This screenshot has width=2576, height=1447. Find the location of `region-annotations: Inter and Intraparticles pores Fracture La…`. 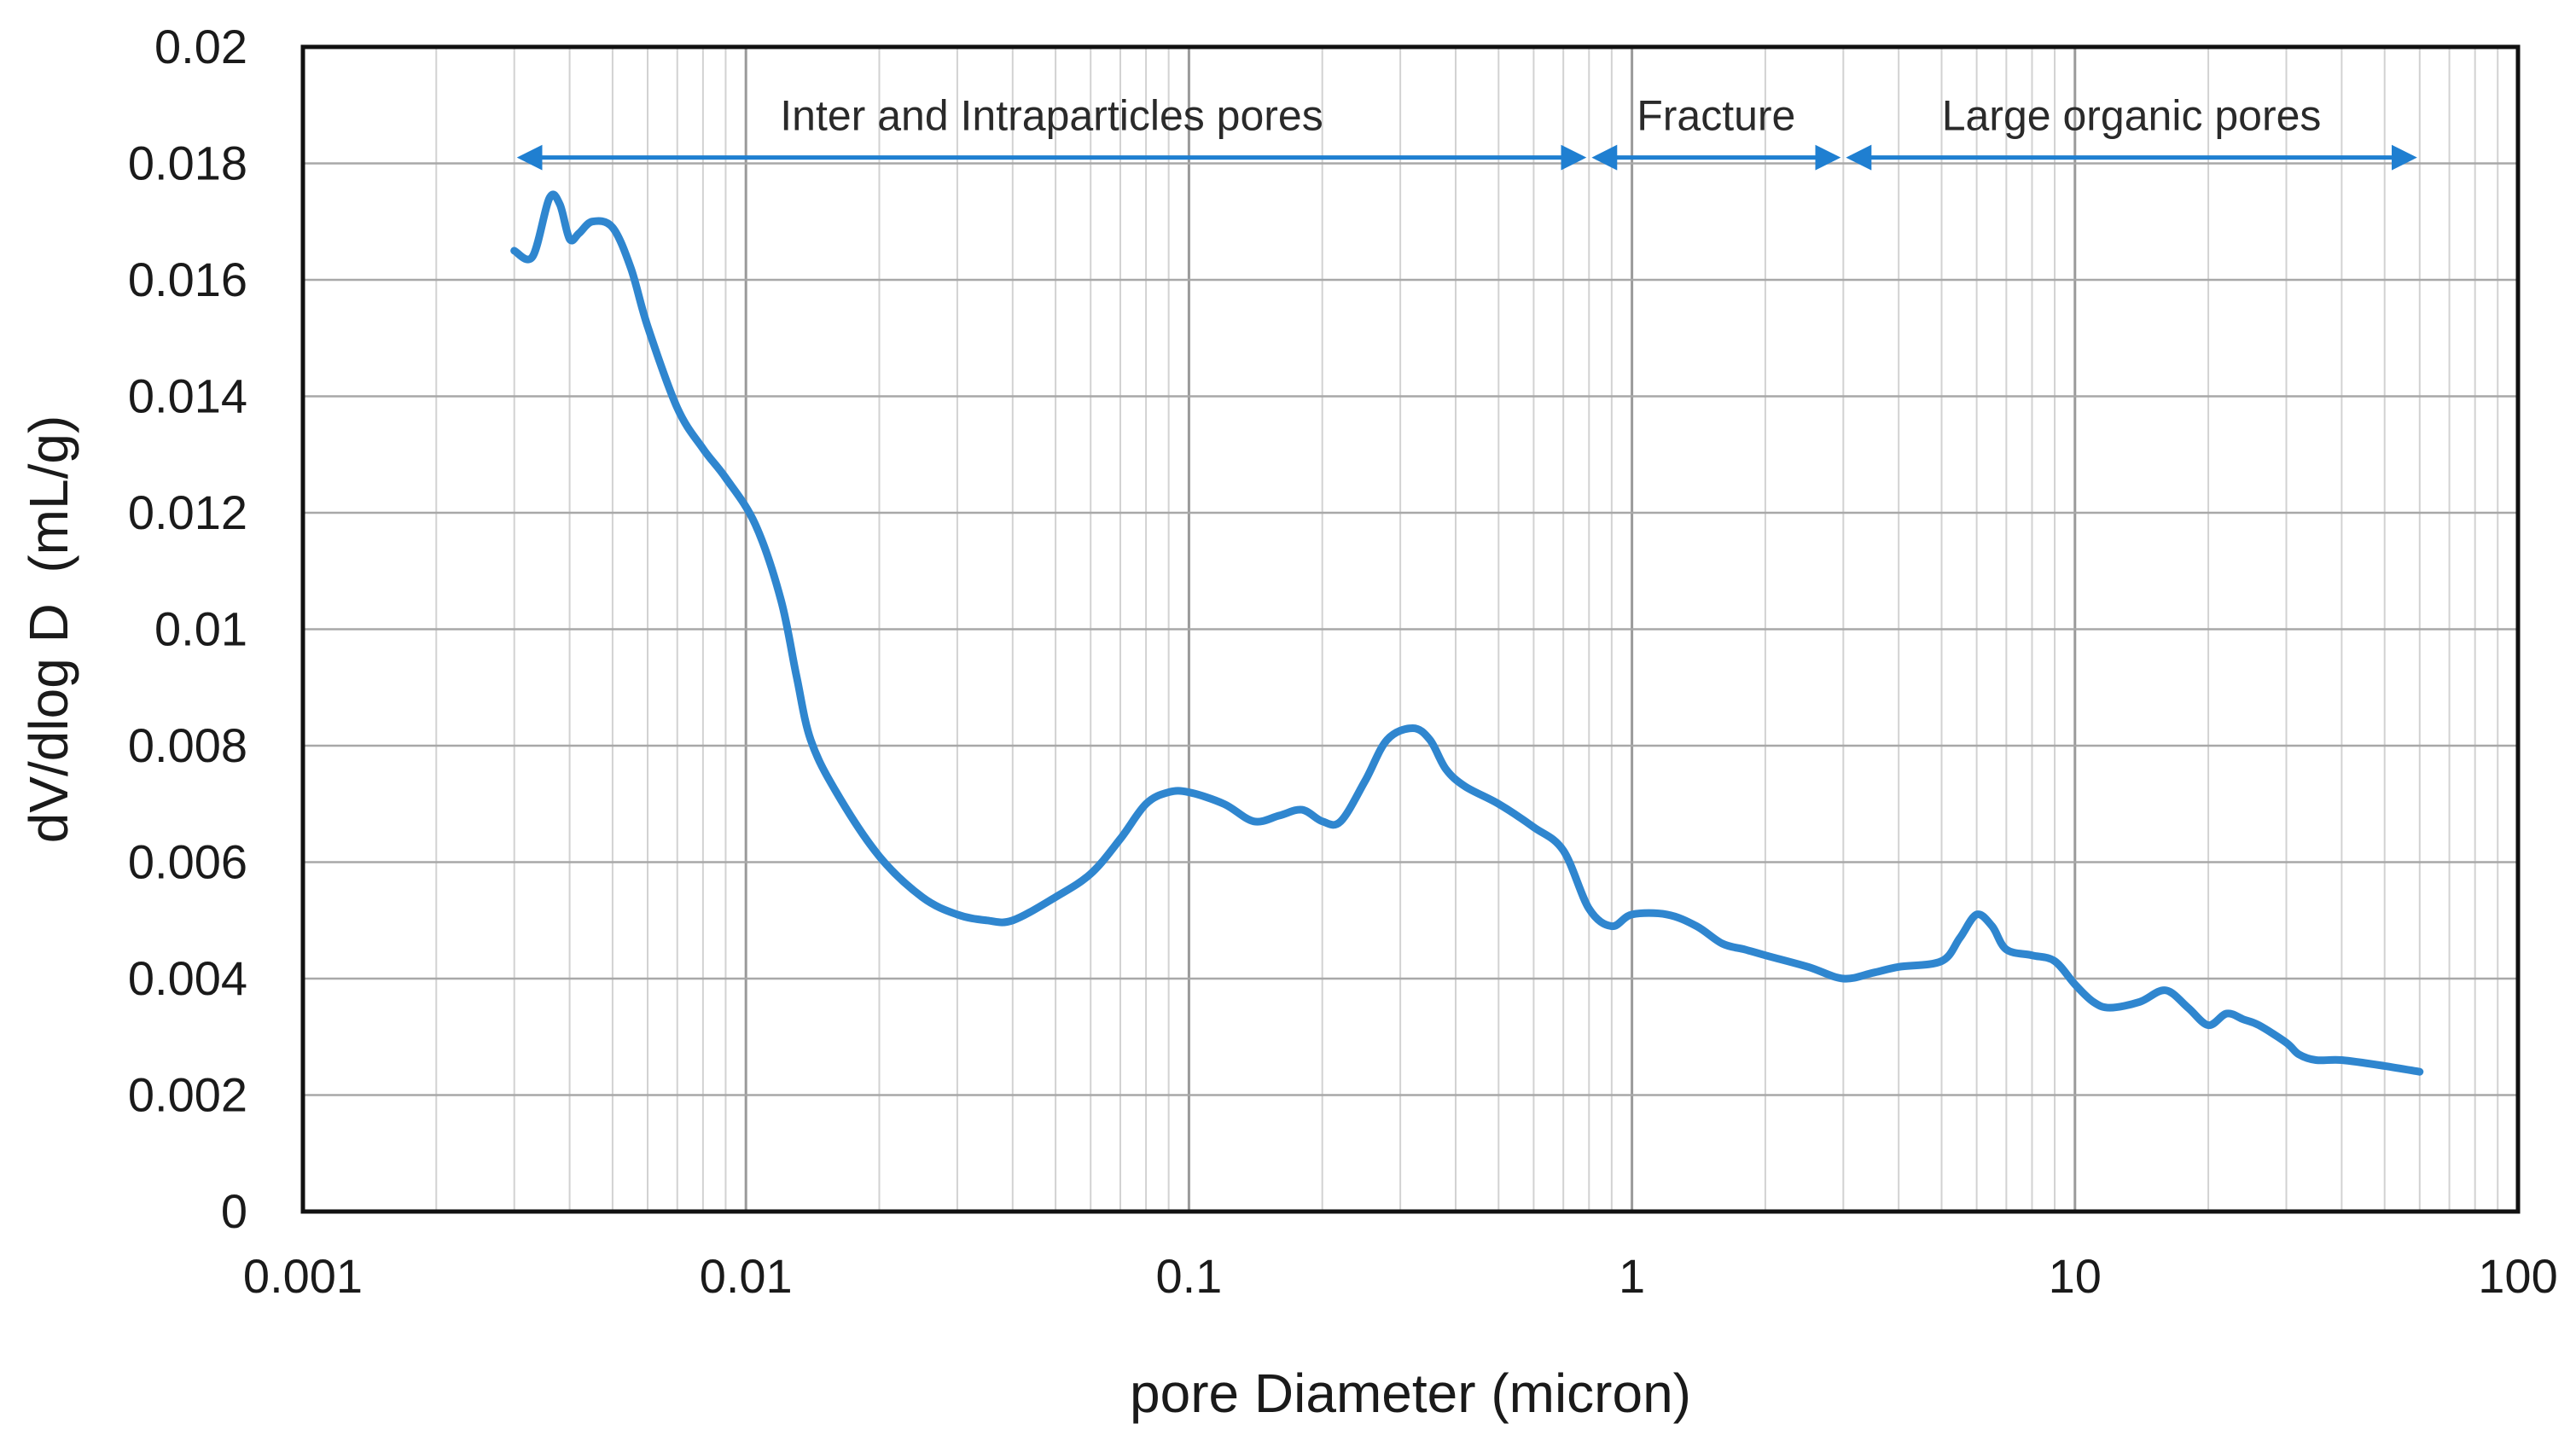

region-annotations: Inter and Intraparticles pores Fracture La… is located at coordinates (1466, 131).